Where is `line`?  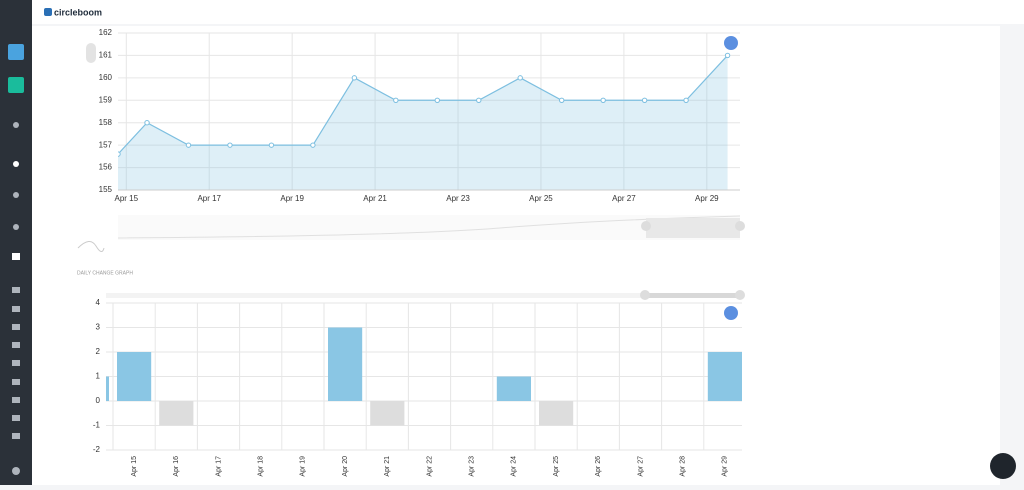
line is located at coordinates (423, 105).